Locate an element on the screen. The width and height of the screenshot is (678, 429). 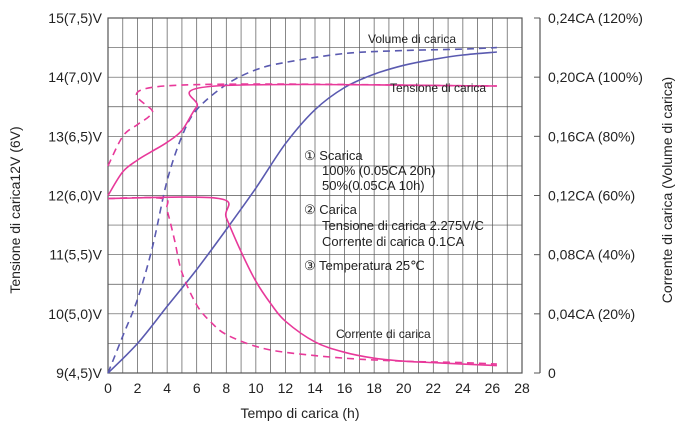
right-tick-label: 0,08CA (40%) is located at coordinates (591, 255).